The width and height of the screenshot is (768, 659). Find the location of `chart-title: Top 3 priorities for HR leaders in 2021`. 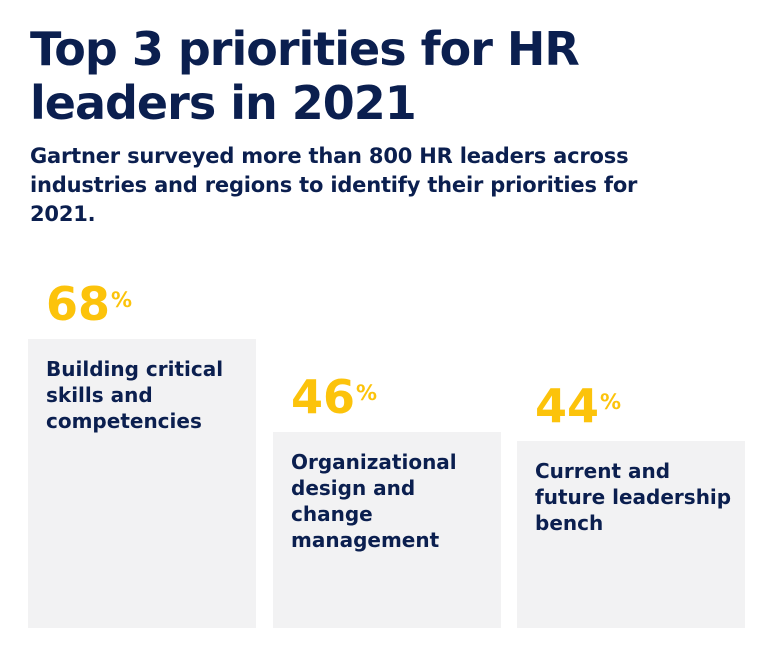

chart-title: Top 3 priorities for HR leaders in 2021 is located at coordinates (305, 76).